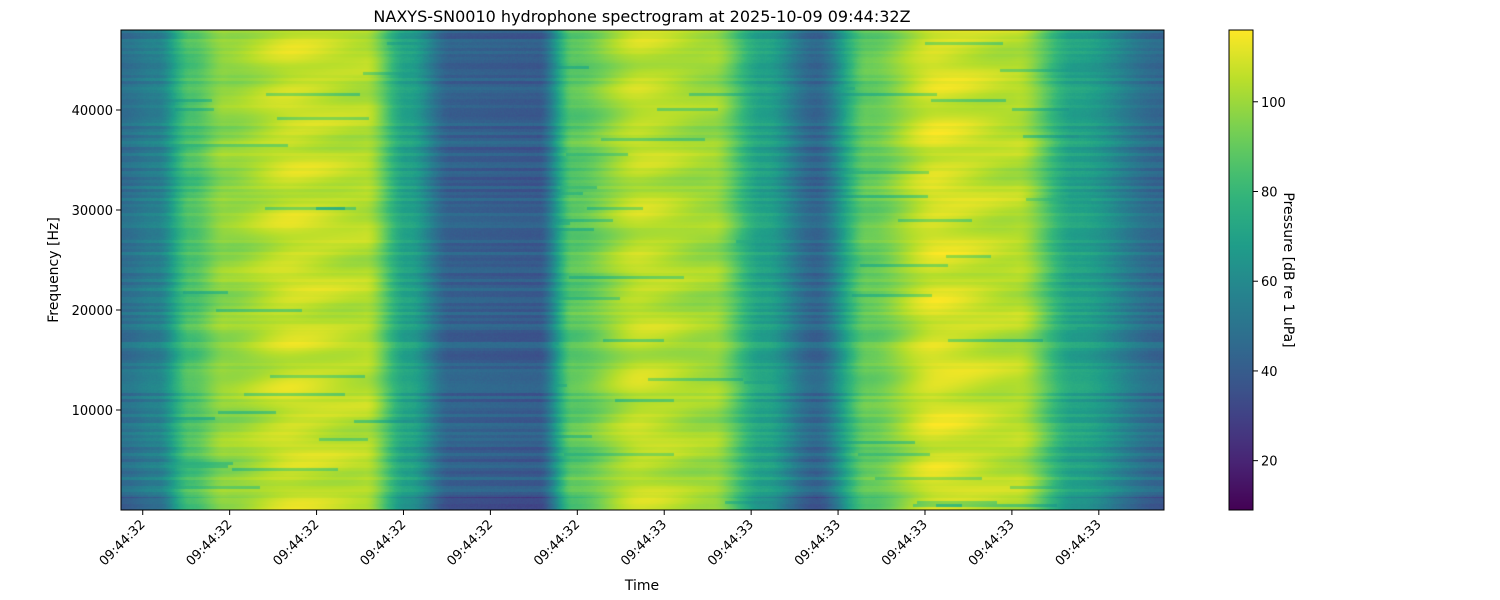 The height and width of the screenshot is (600, 1500). What do you see at coordinates (1273, 103) in the screenshot?
I see `colorbar-tick-label: 100` at bounding box center [1273, 103].